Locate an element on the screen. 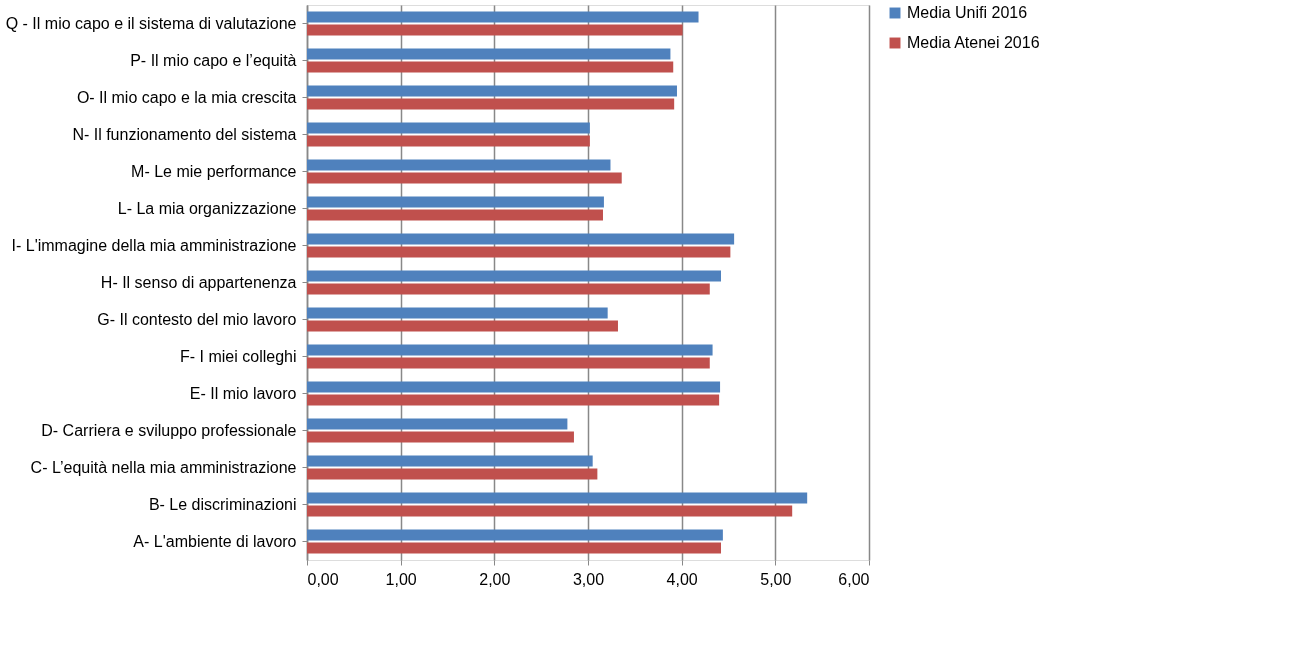 The image size is (1301, 659). x-tick-label: 3,00 is located at coordinates (588, 579).